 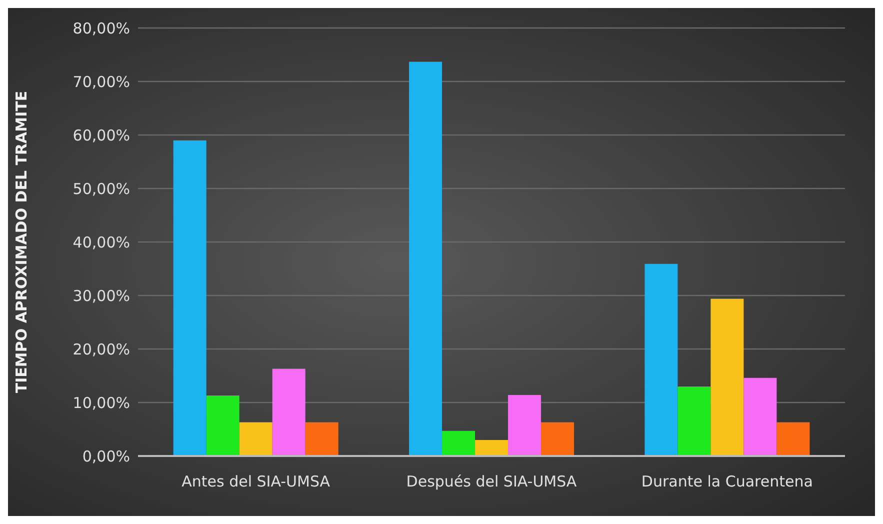 What do you see at coordinates (21, 242) in the screenshot?
I see `y-axis-title: TIEMPO APROXIMADO DEL TRAMITE` at bounding box center [21, 242].